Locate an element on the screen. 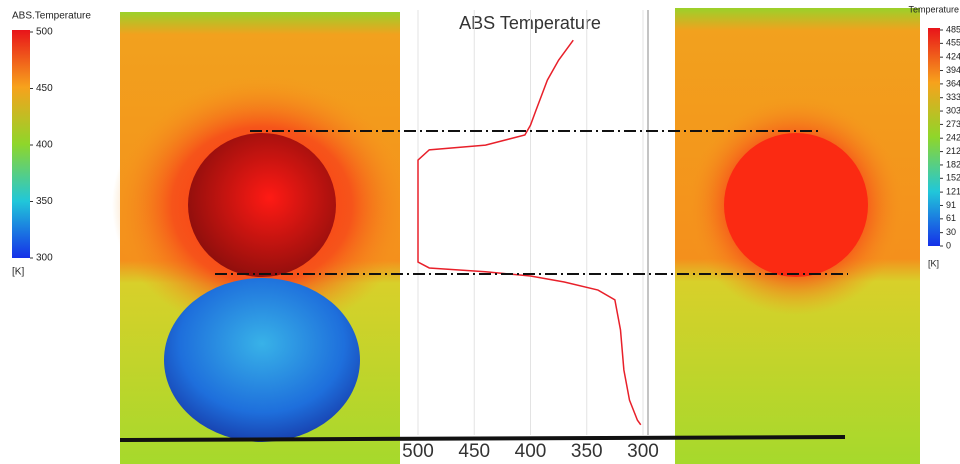 The width and height of the screenshot is (960, 464). colorbar-tick-label: 424 is located at coordinates (953, 57).